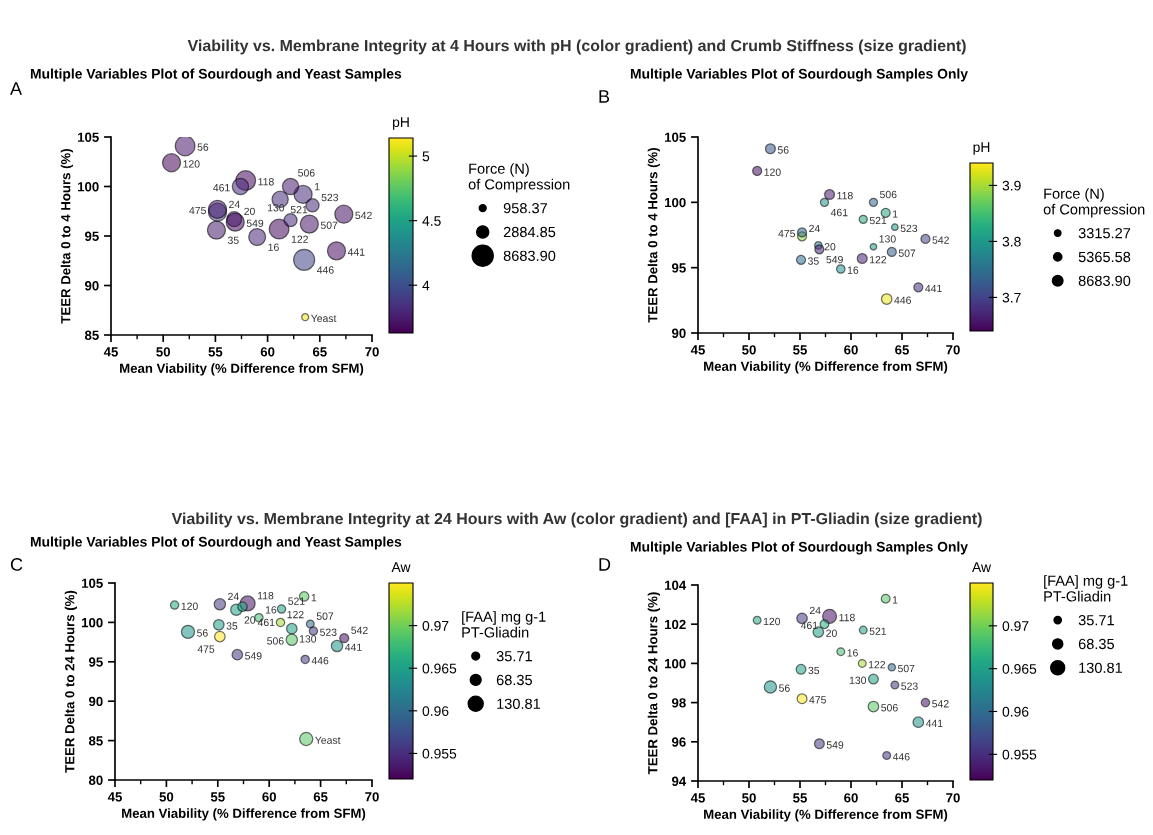 This screenshot has height=835, width=1153. Describe the element at coordinates (1019, 668) in the screenshot. I see `color-bar-label: 0.965` at that location.